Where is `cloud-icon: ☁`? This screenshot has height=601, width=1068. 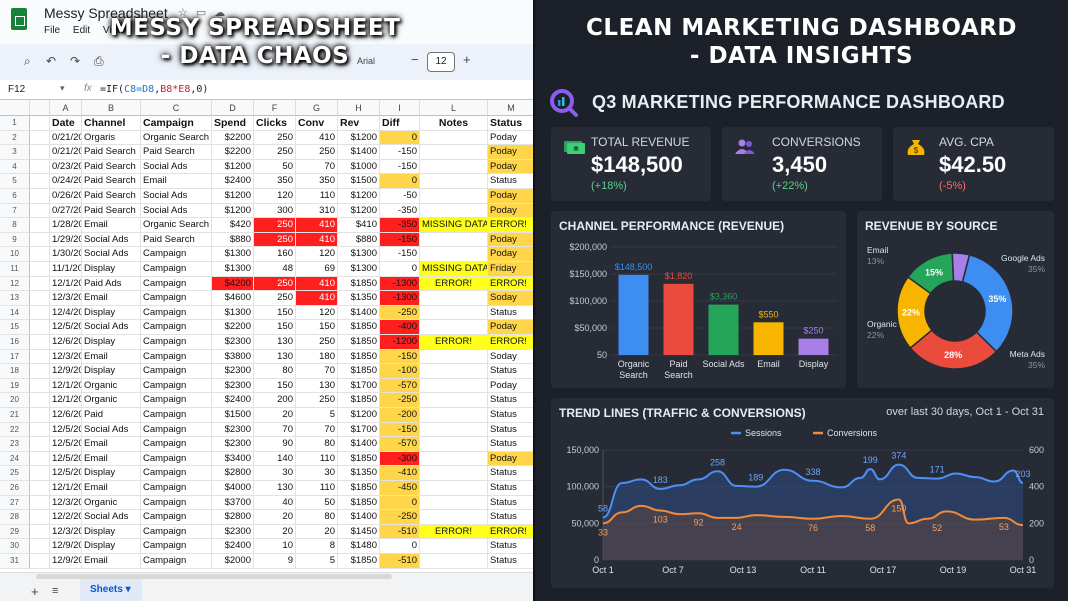
cloud-icon: ☁ is located at coordinates (224, 13).